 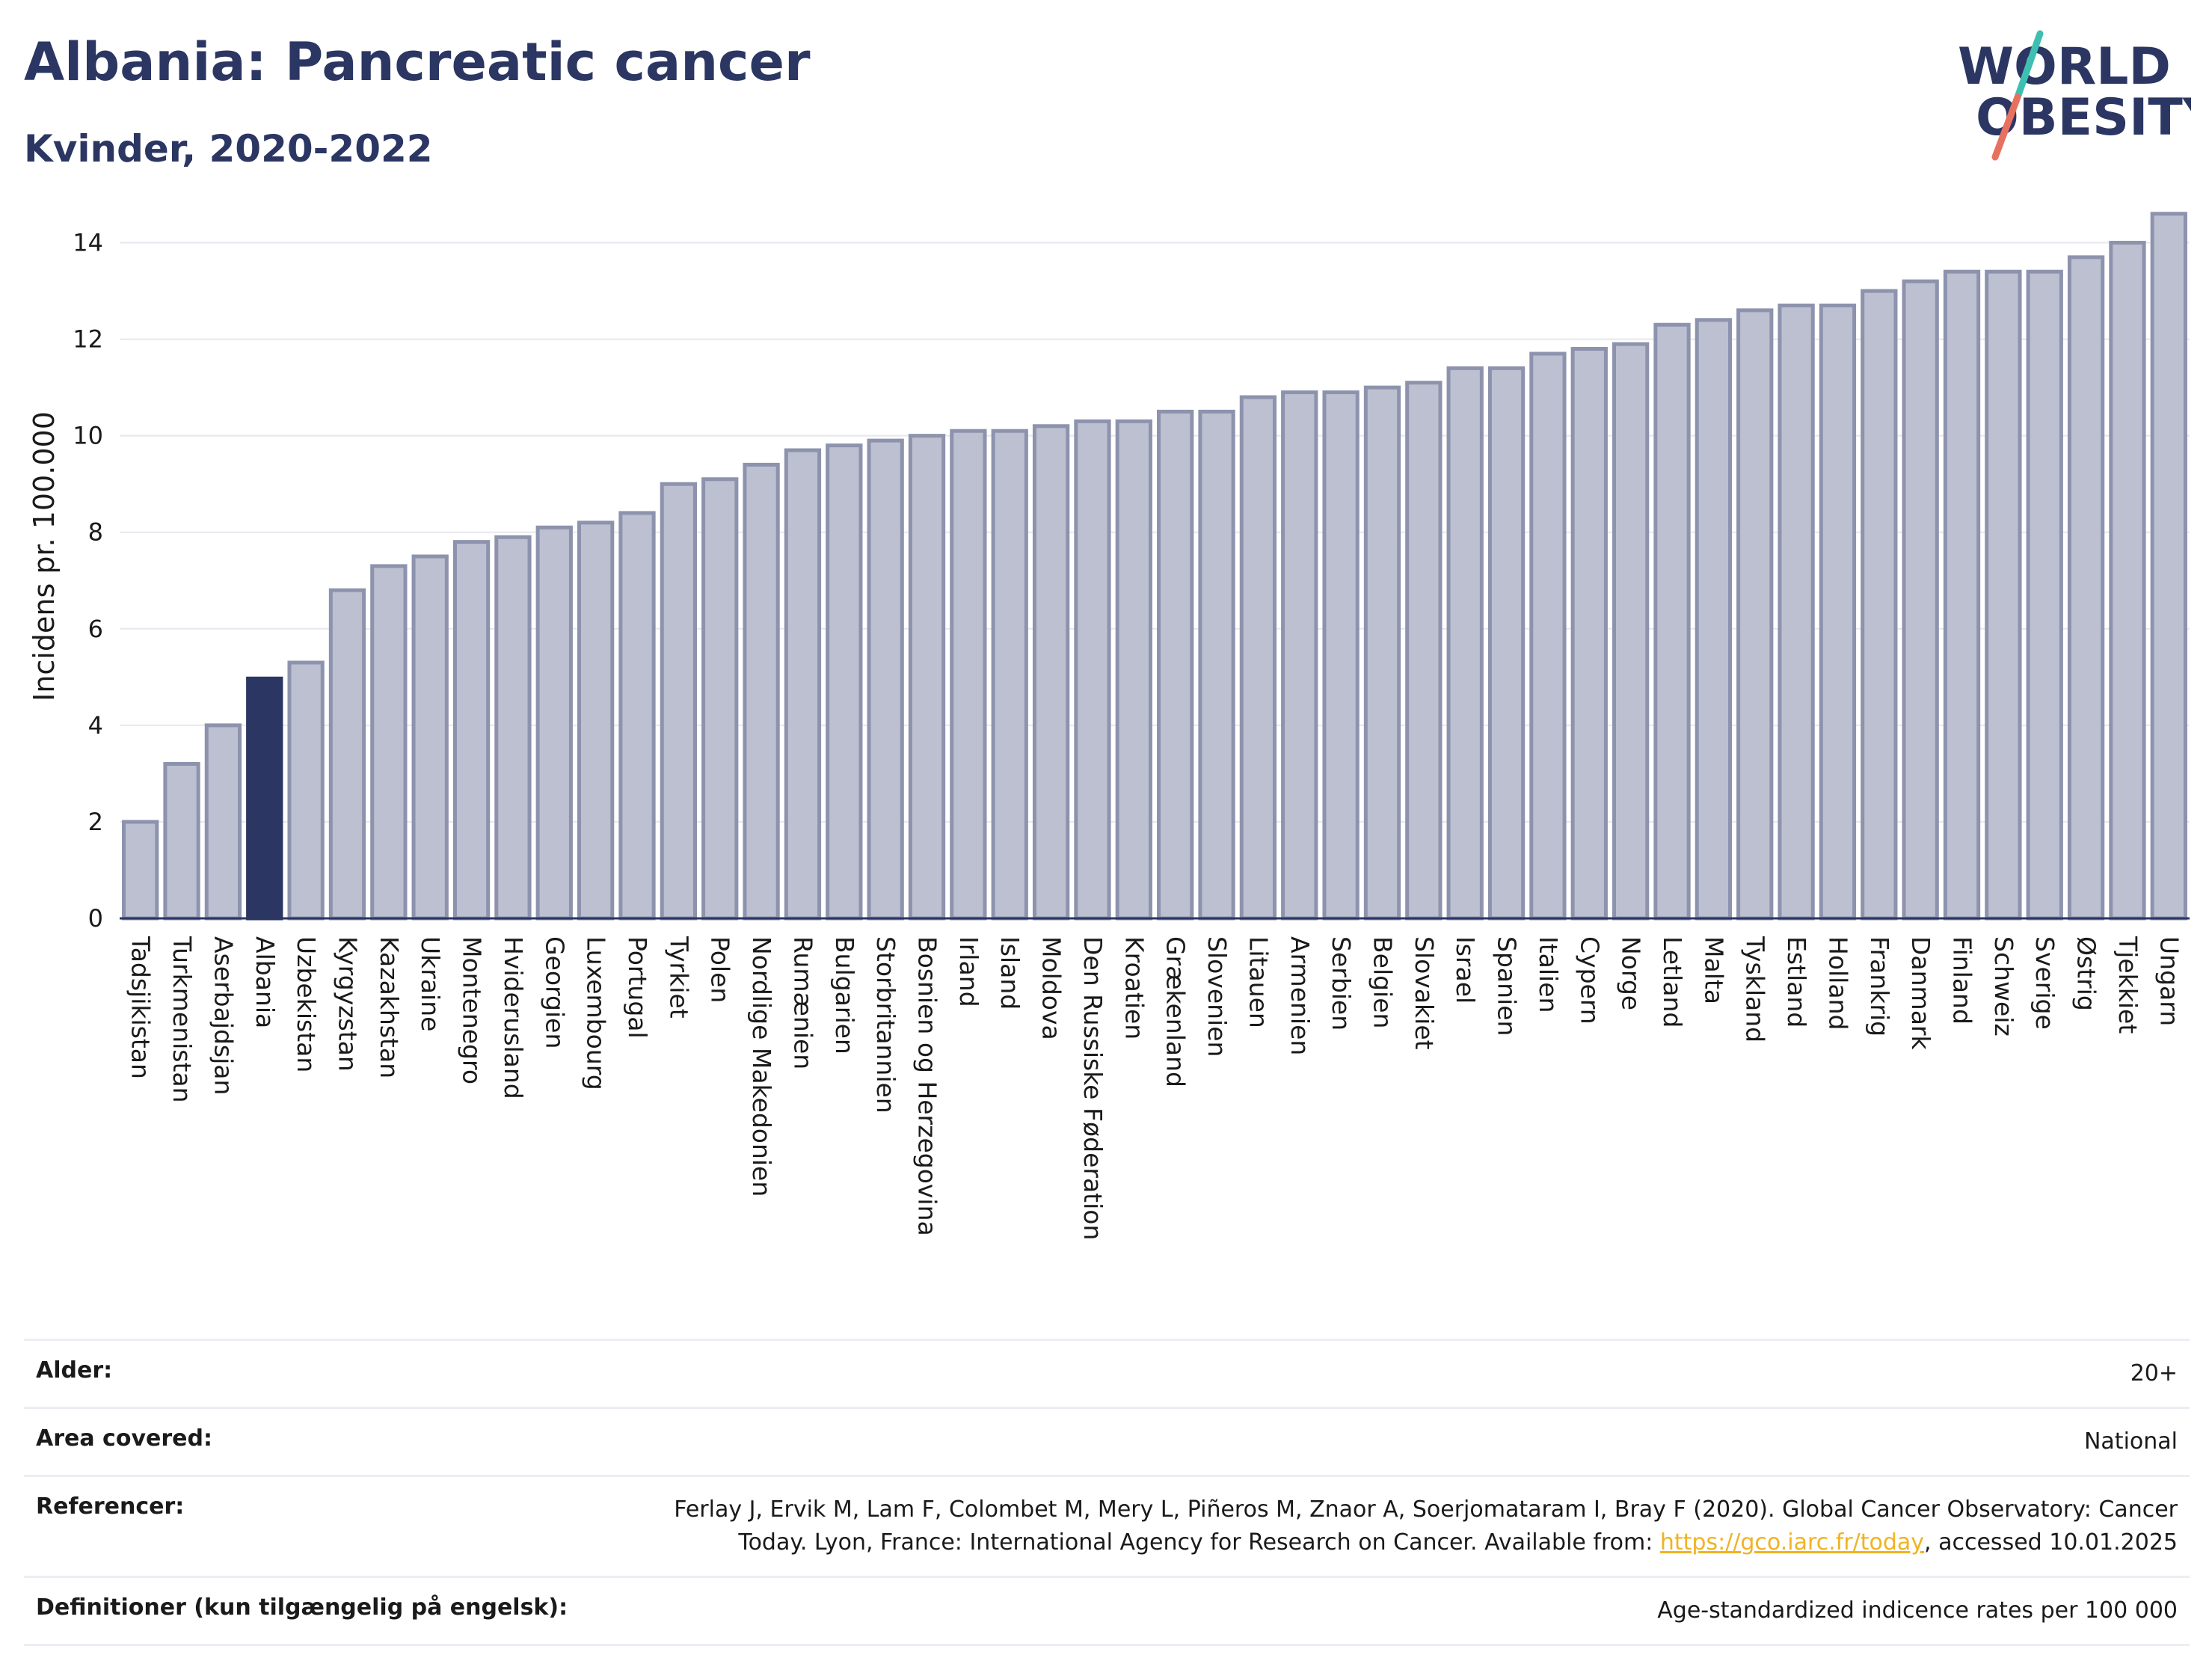 What do you see at coordinates (844, 995) in the screenshot?
I see `x-tick-label: Bulgarien` at bounding box center [844, 995].